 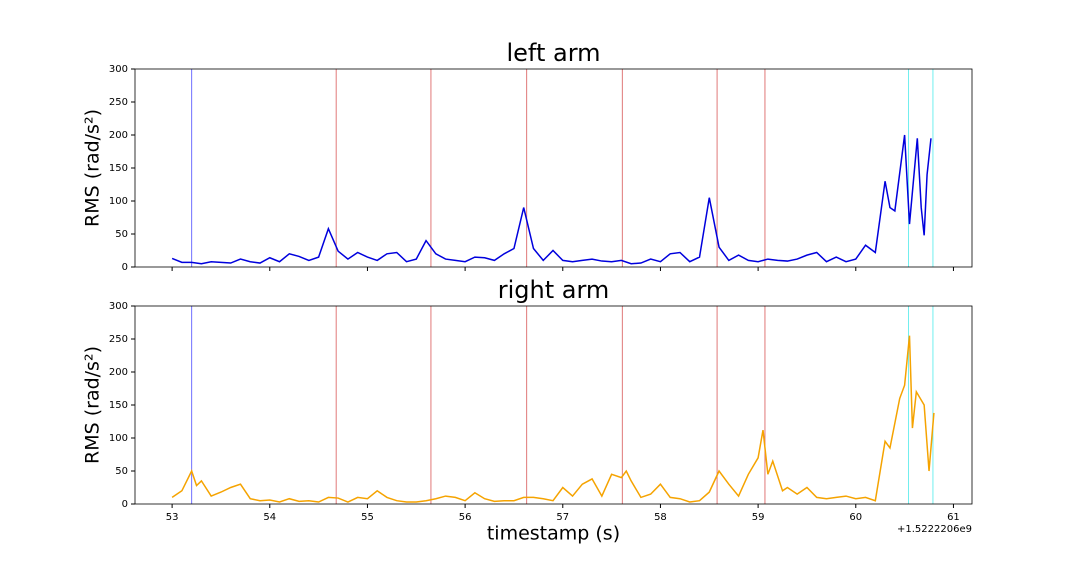 I want to click on x-tick-label: 56, so click(x=465, y=517).